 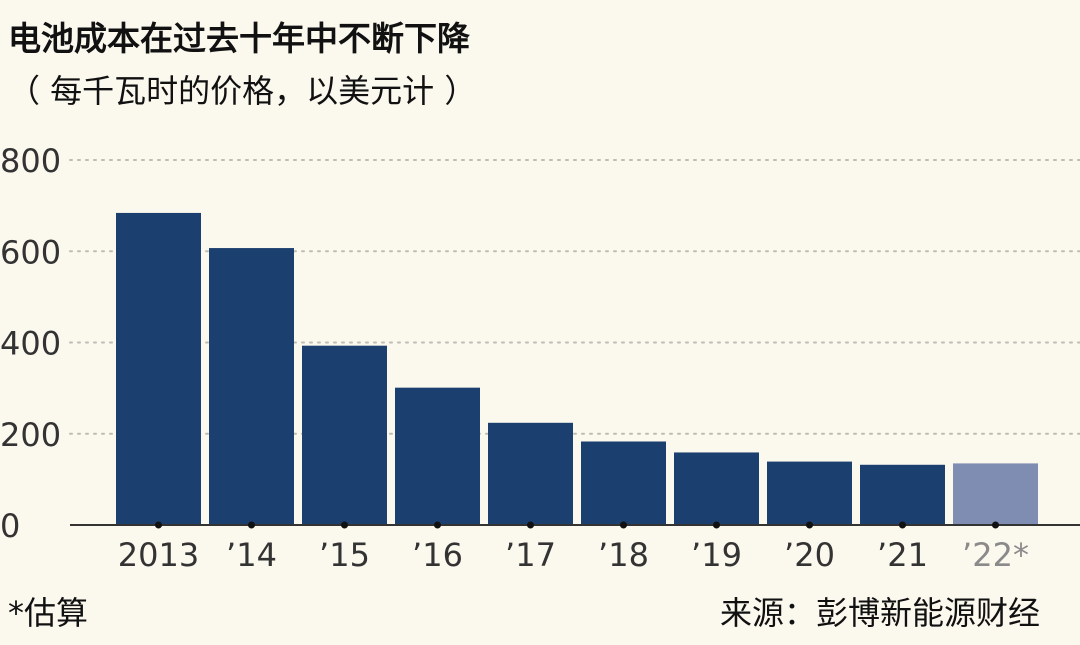 I want to click on chart-subtitle: （ 每千瓦时的价格，以美元计 ）, so click(x=242, y=91).